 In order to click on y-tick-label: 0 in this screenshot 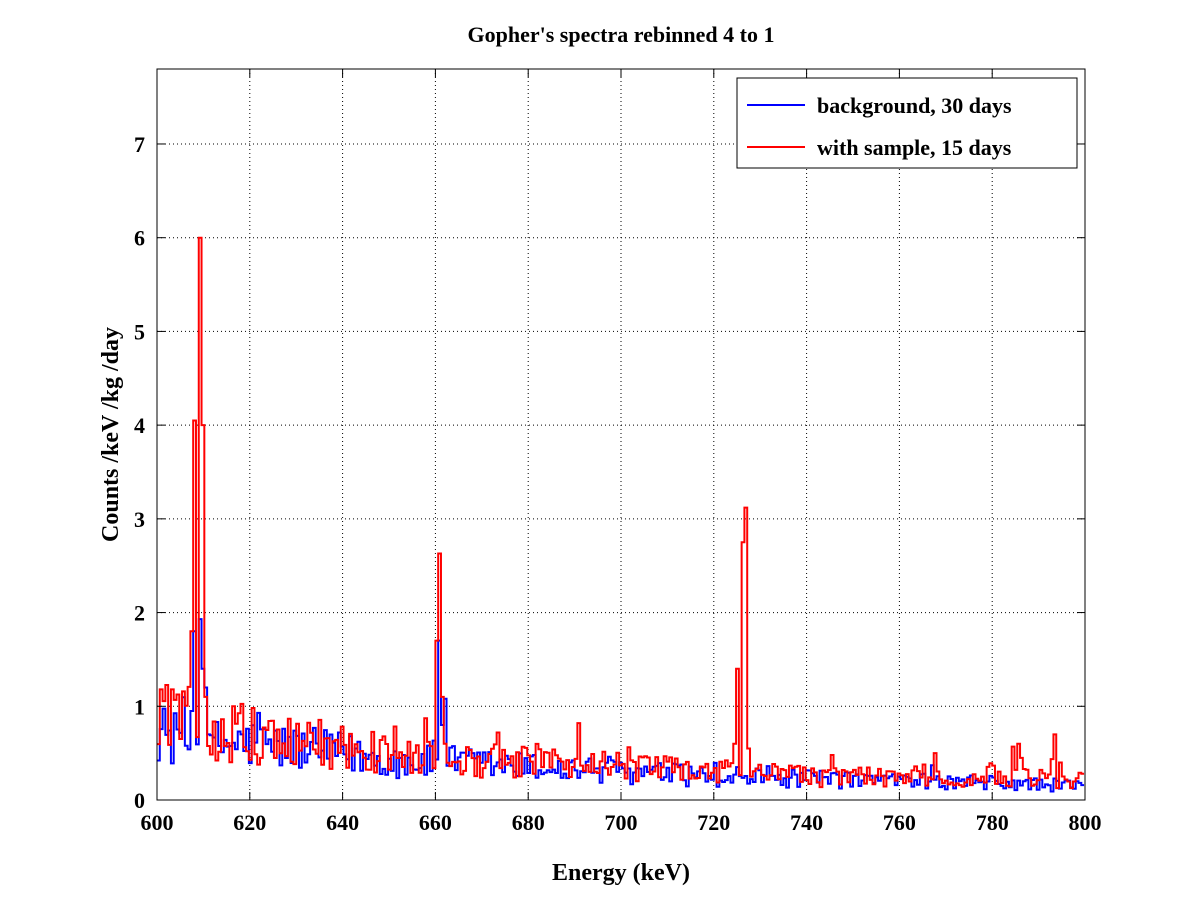, I will do `click(139, 800)`.